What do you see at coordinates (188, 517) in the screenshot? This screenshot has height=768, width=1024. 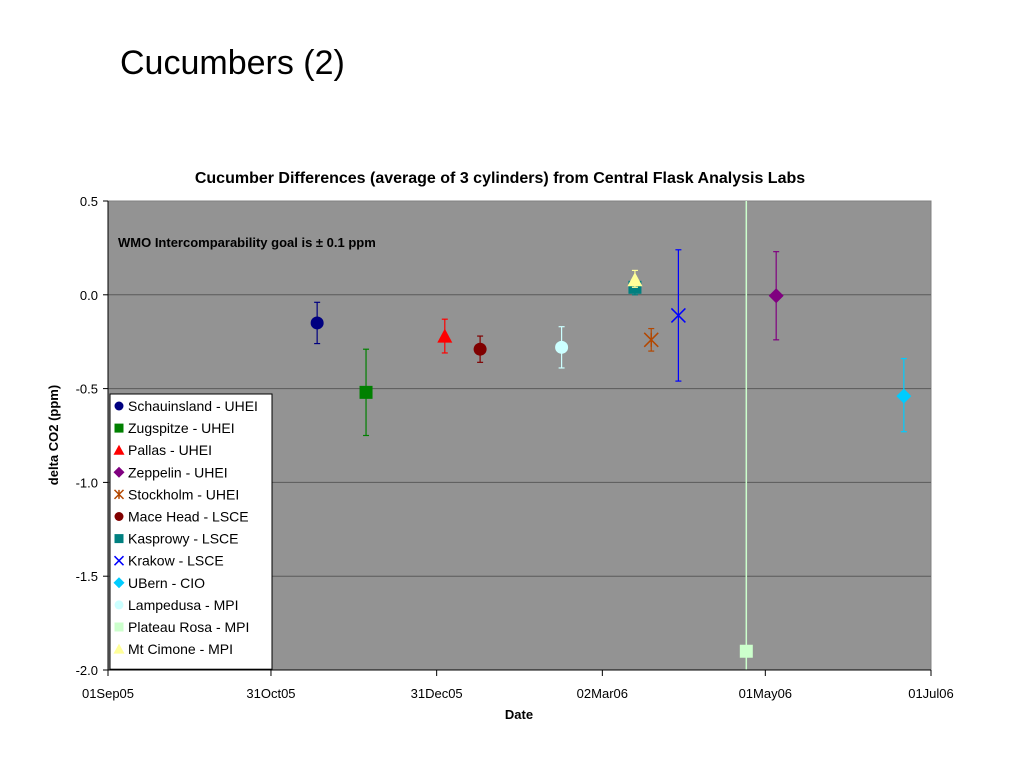 I see `legend-label-5: Mace Head - LSCE` at bounding box center [188, 517].